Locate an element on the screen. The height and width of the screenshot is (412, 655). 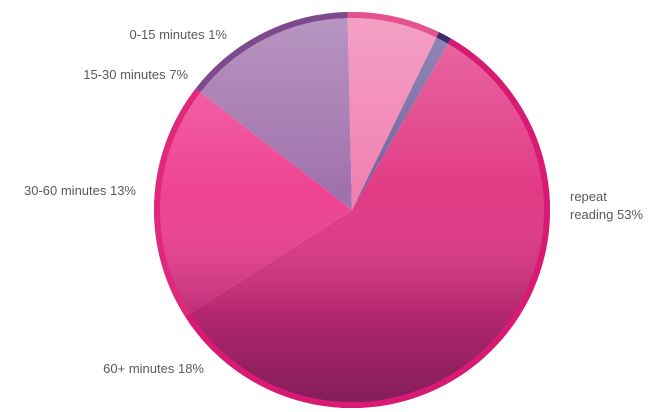
pie-slice-label: 0-15 minutes 1% is located at coordinates (178, 34).